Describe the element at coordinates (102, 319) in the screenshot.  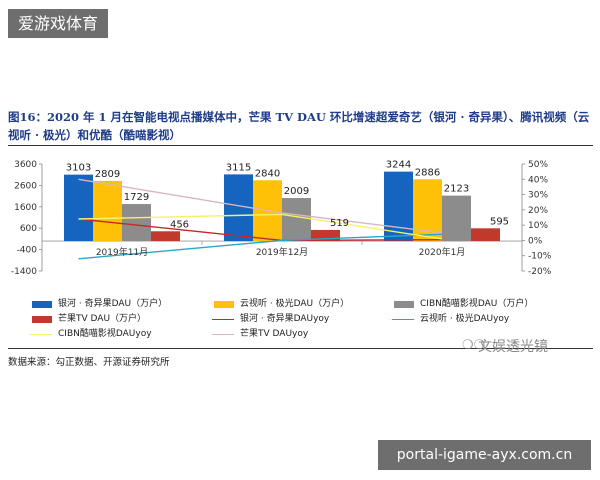
I see `legend-label: 芒果TV DAU（万户）` at that location.